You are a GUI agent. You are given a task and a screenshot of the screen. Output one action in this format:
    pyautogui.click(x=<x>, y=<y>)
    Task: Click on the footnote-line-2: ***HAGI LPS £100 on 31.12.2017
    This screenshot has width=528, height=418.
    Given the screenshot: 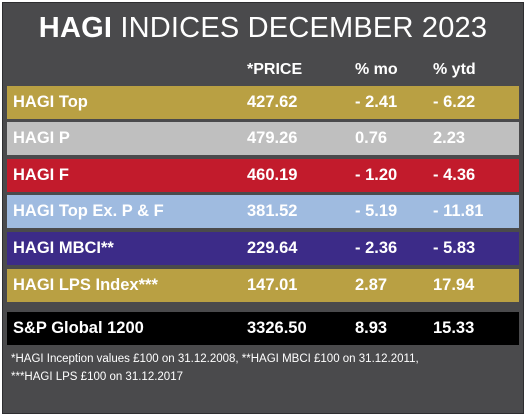 What is the action you would take?
    pyautogui.click(x=97, y=377)
    